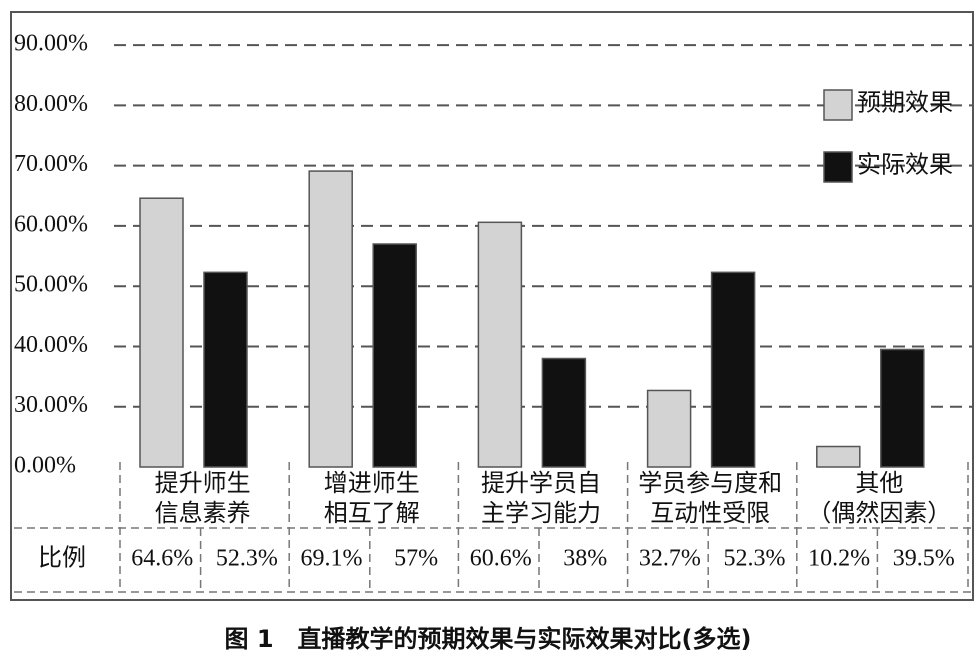  Describe the element at coordinates (541, 498) in the screenshot. I see `category-label: 提升学员自主学习能力` at that location.